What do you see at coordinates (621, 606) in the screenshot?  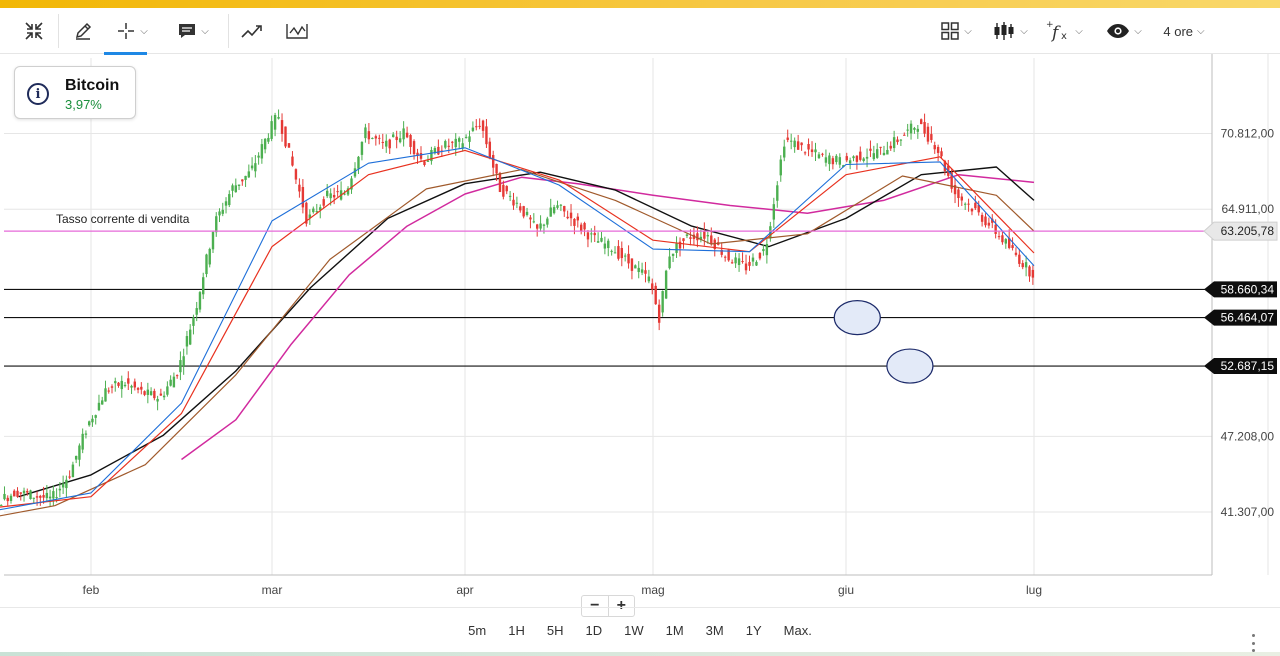 I see `zoom-in-button: +` at bounding box center [621, 606].